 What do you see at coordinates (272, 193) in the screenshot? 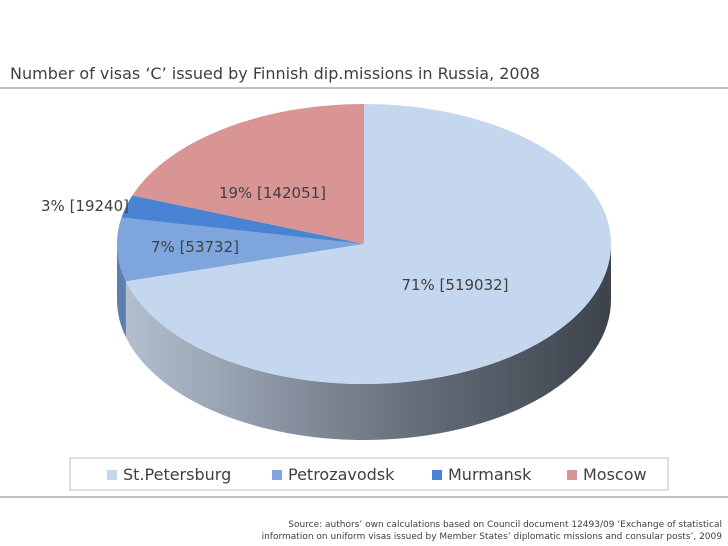
I see `data-label: 19% [142051]` at bounding box center [272, 193].